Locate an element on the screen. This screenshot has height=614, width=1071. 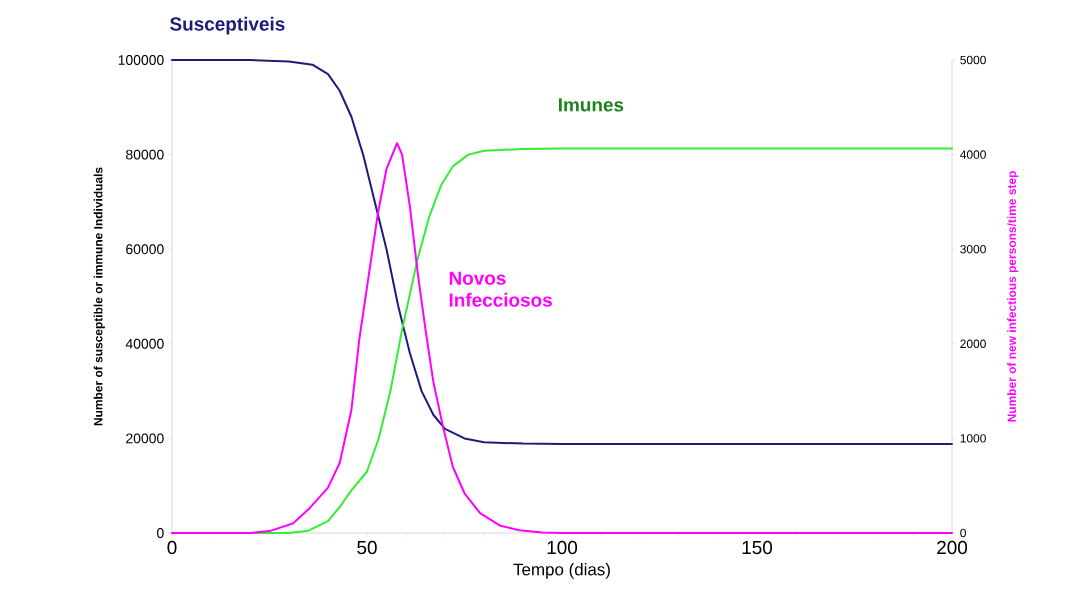
x-tick-label: 200 is located at coordinates (952, 547).